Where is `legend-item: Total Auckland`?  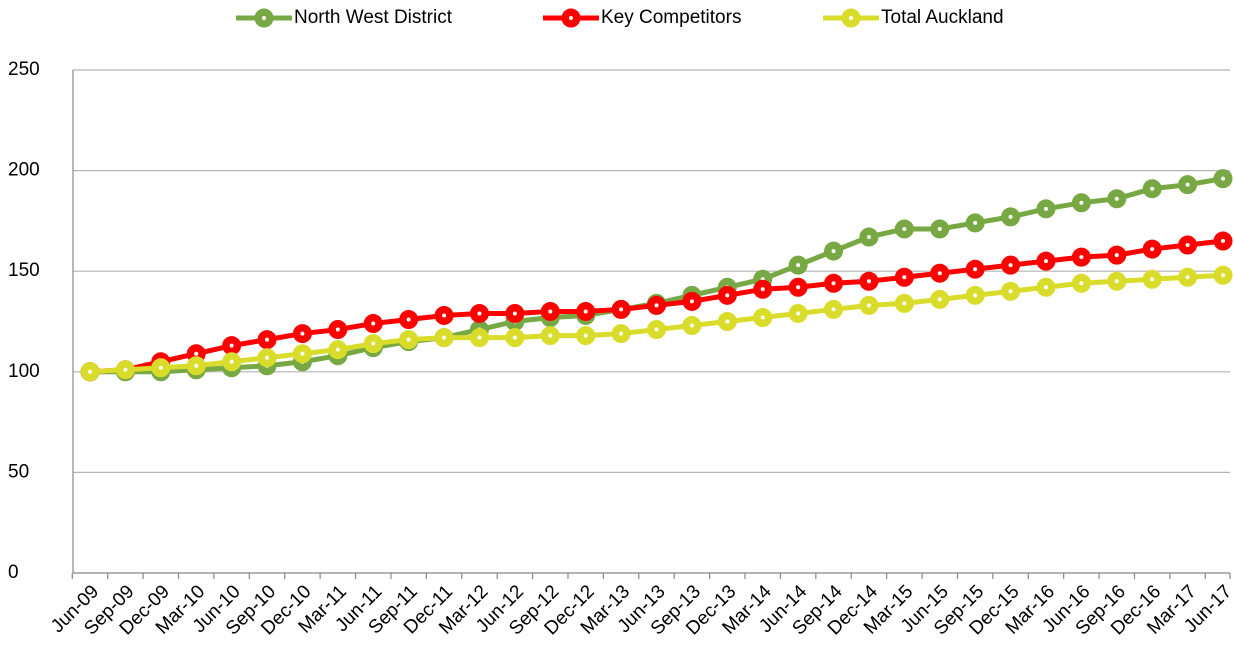
legend-item: Total Auckland is located at coordinates (913, 17).